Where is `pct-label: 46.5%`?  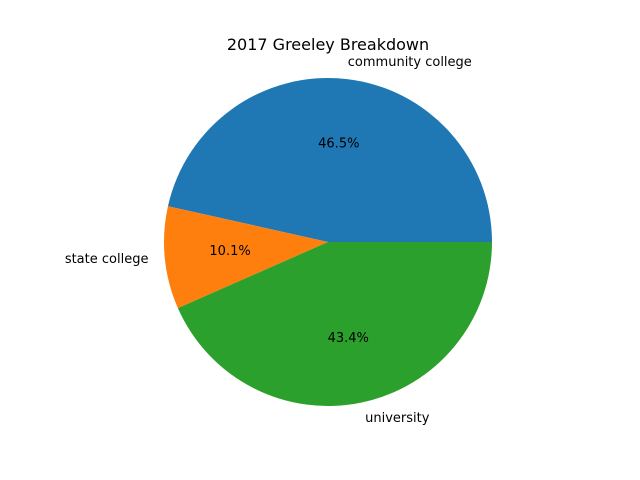
pct-label: 46.5% is located at coordinates (338, 144).